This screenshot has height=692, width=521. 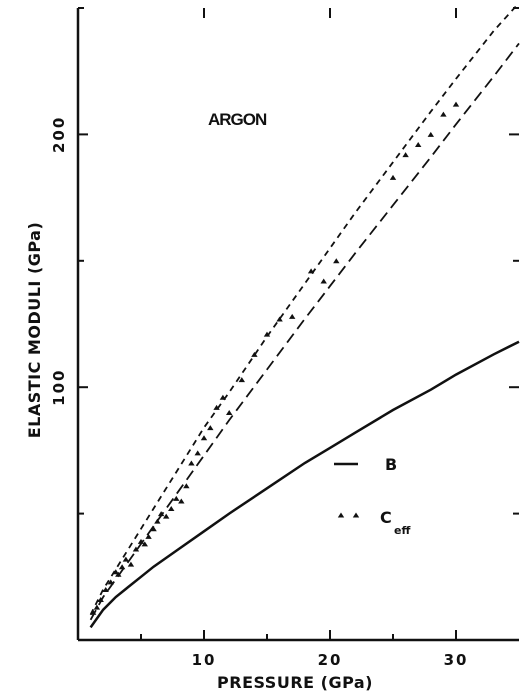 What do you see at coordinates (295, 682) in the screenshot?
I see `x-axis-title: PRESSURE (GPa)` at bounding box center [295, 682].